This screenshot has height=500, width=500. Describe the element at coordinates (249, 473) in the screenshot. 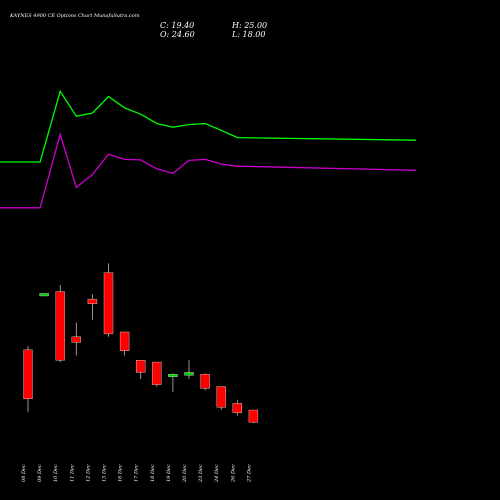

I see `x-tick-label: 27 Dec` at that location.